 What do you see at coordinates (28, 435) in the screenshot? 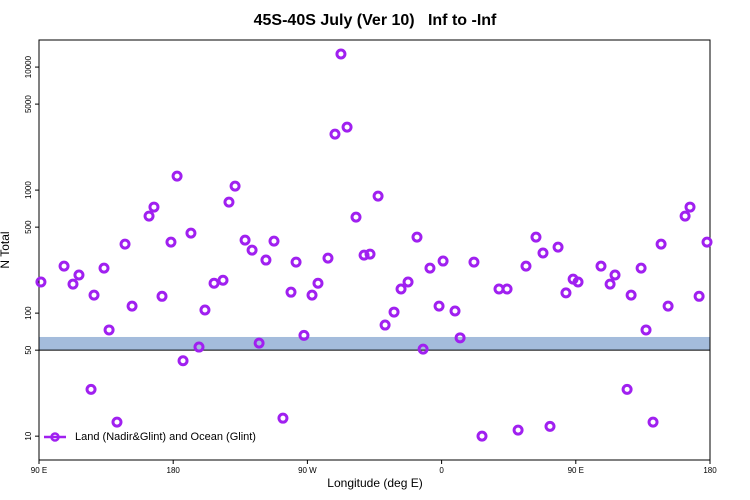
I see `y-tick-label: 10` at bounding box center [28, 435].